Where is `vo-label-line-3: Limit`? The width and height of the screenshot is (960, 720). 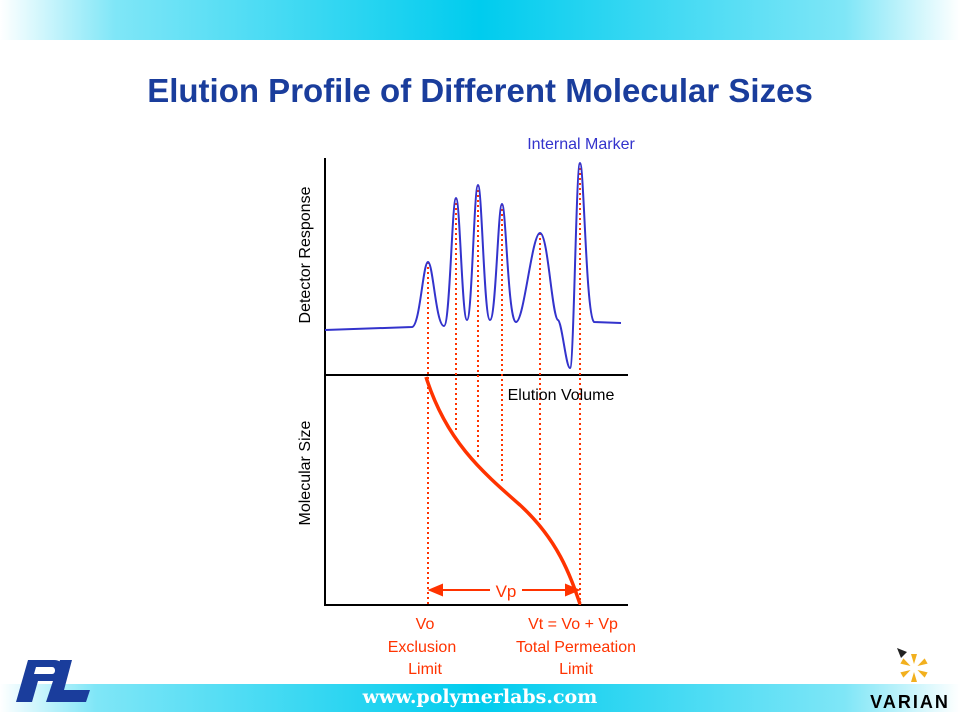 vo-label-line-3: Limit is located at coordinates (425, 669).